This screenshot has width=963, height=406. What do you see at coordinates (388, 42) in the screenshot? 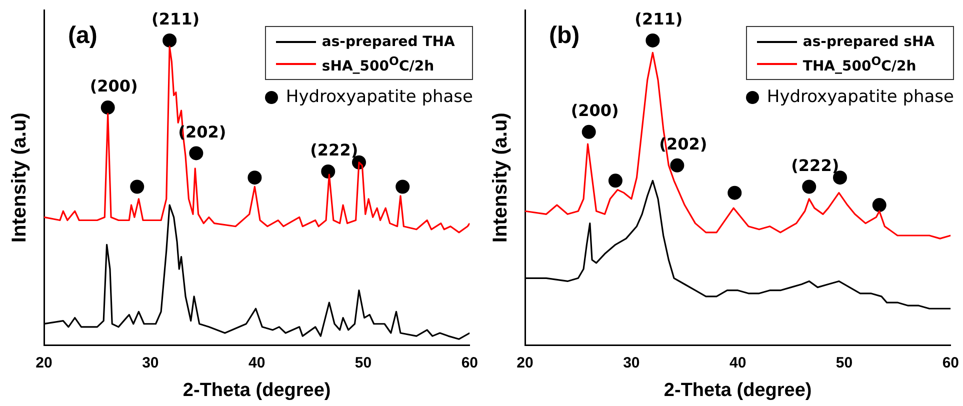
I see `legend-label: as-prepared THA` at bounding box center [388, 42].